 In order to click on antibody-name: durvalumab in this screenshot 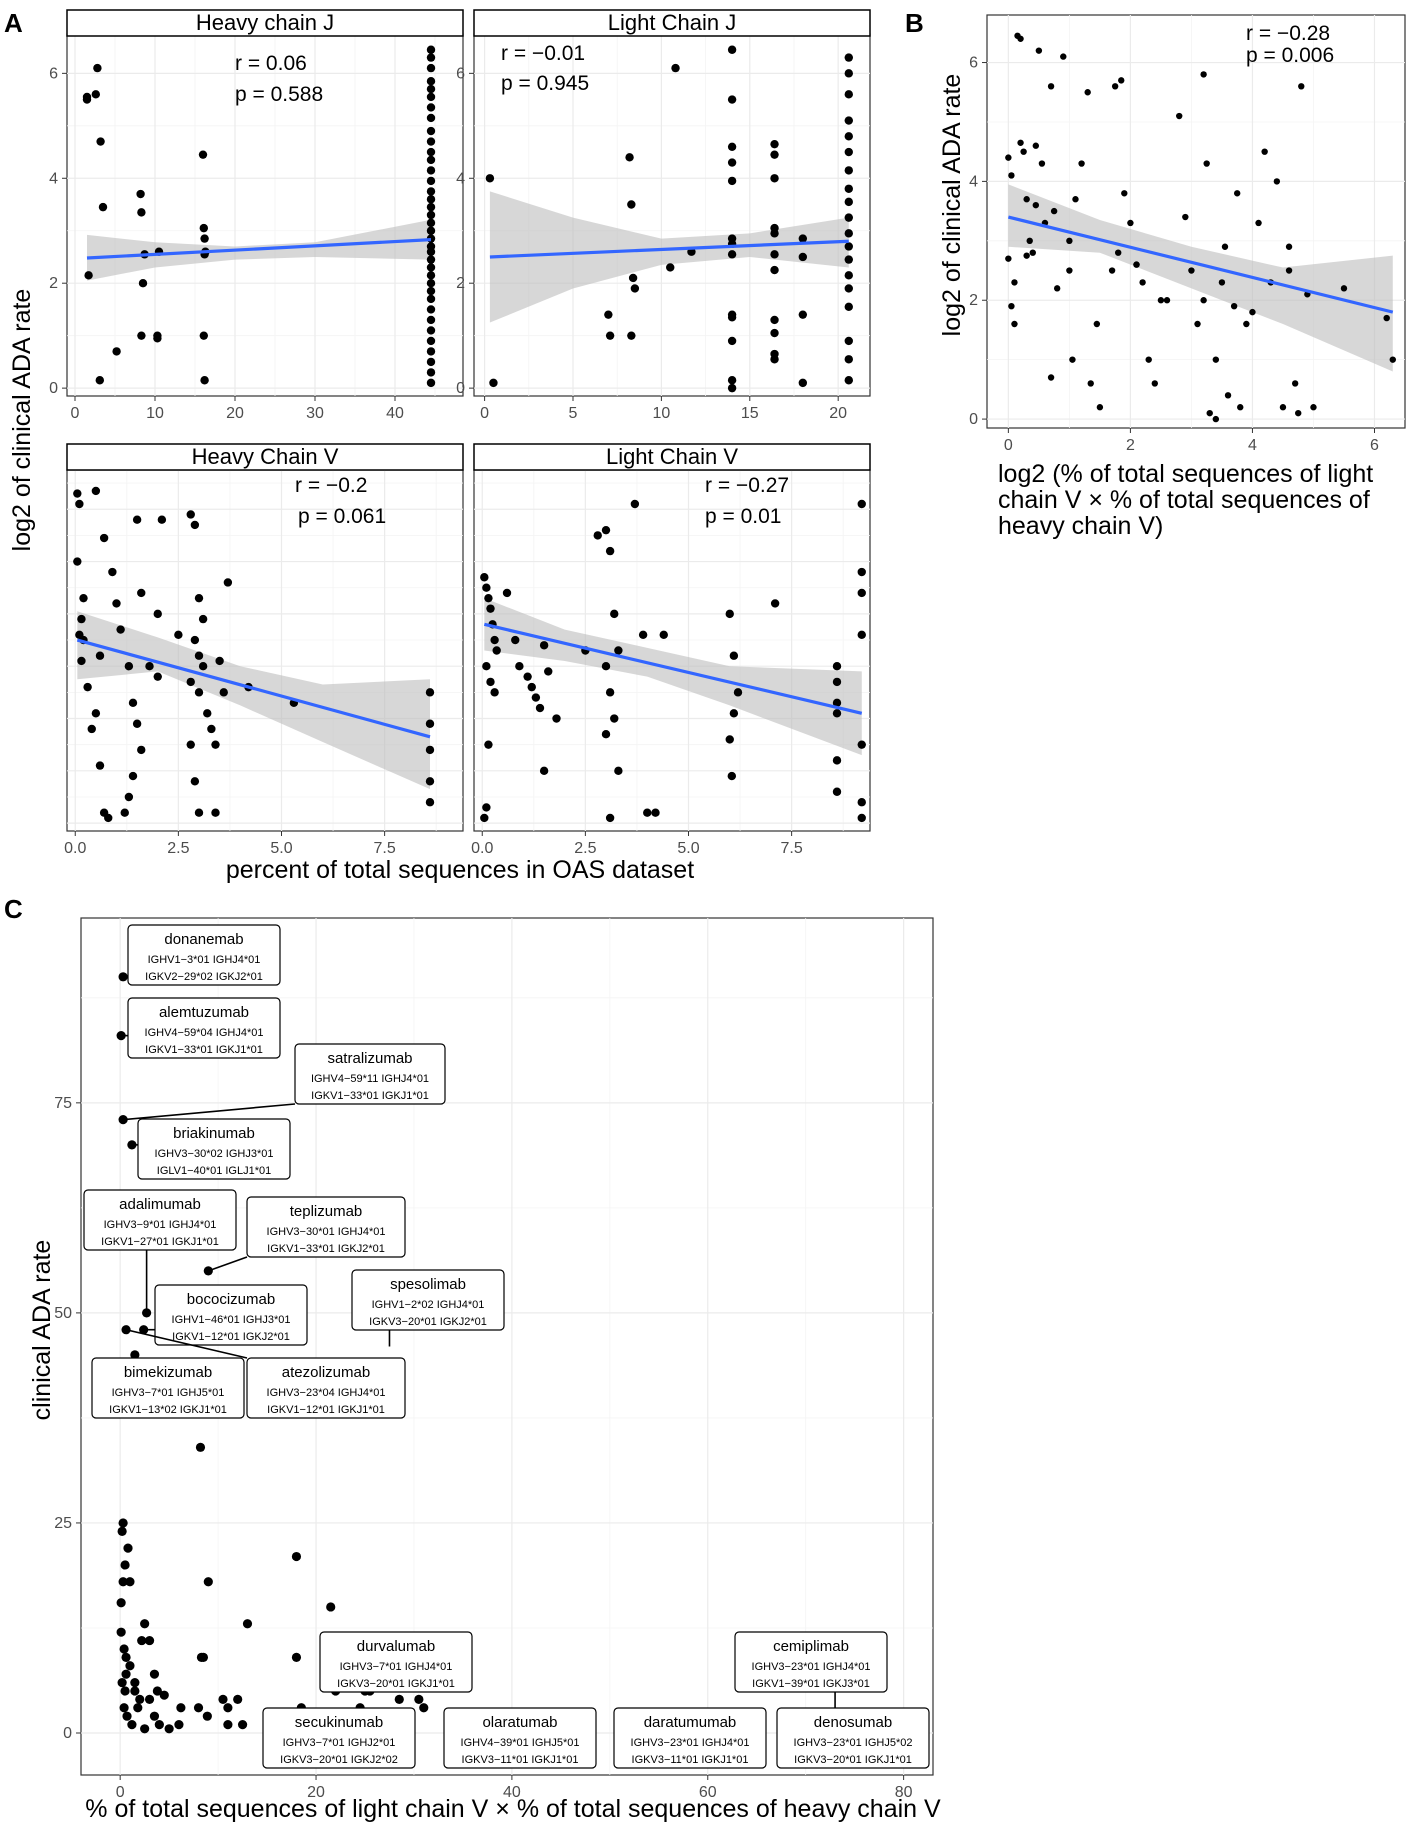, I will do `click(396, 1646)`.